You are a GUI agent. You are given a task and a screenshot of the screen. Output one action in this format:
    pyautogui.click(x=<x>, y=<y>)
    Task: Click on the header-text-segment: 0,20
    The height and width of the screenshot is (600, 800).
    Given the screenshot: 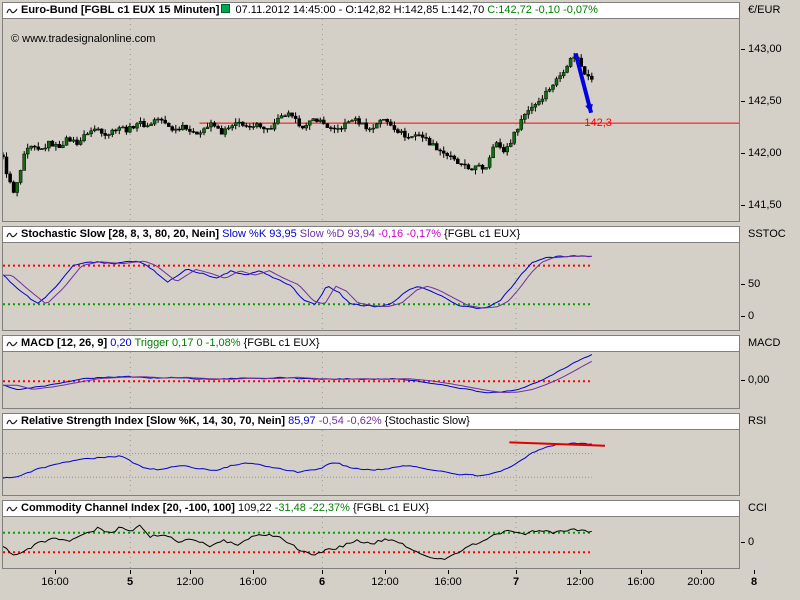 What is the action you would take?
    pyautogui.click(x=122, y=343)
    